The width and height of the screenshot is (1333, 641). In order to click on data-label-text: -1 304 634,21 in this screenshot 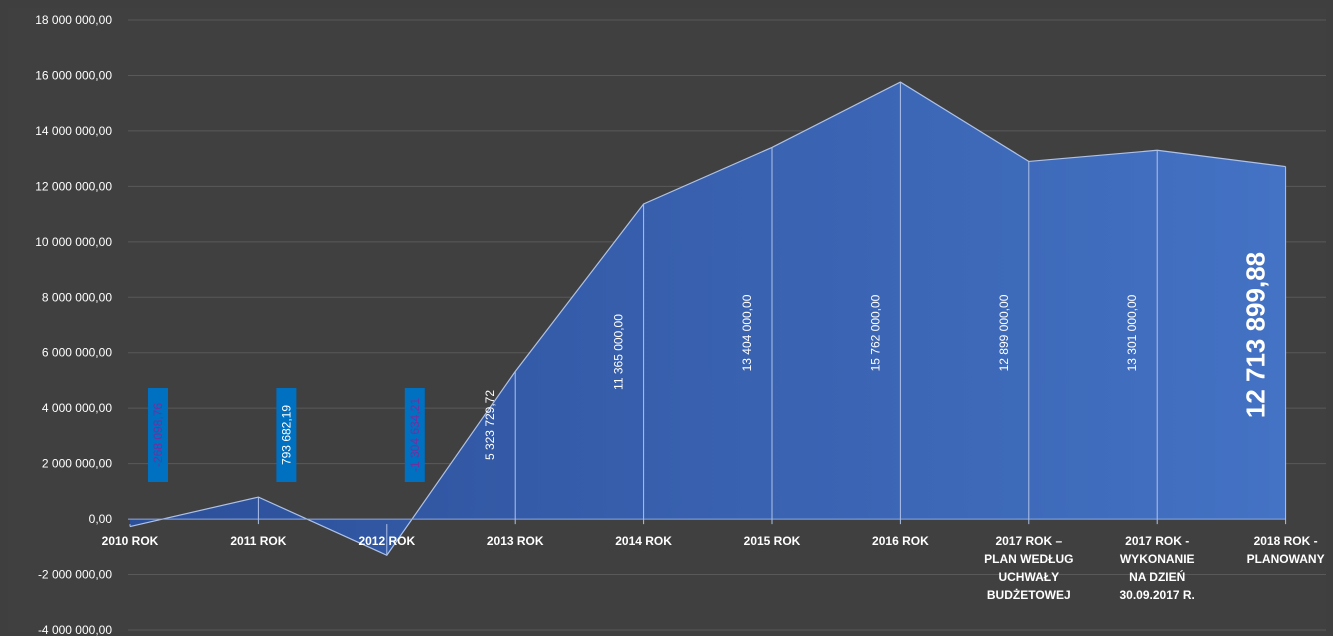, I will do `click(415, 435)`.